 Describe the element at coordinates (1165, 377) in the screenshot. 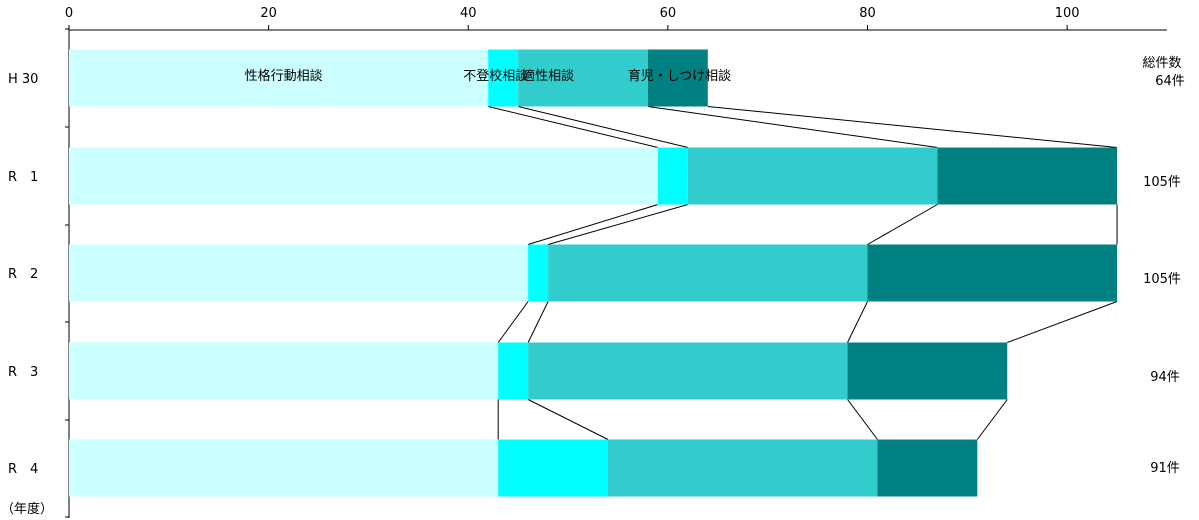

I see `total-label: 94件` at that location.